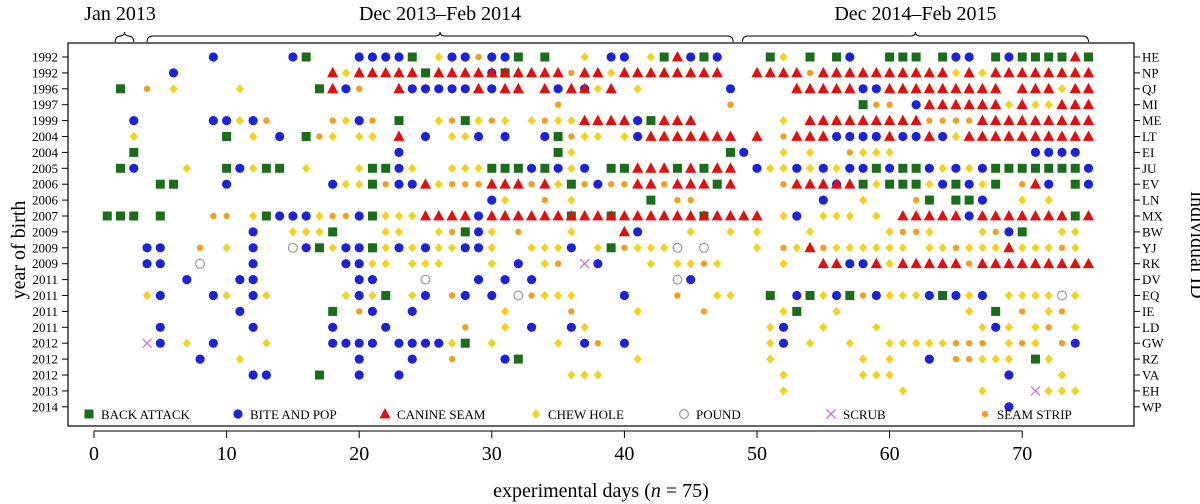 The image size is (1200, 504). What do you see at coordinates (1034, 414) in the screenshot?
I see `legend-label: SEAM STRIP` at bounding box center [1034, 414].